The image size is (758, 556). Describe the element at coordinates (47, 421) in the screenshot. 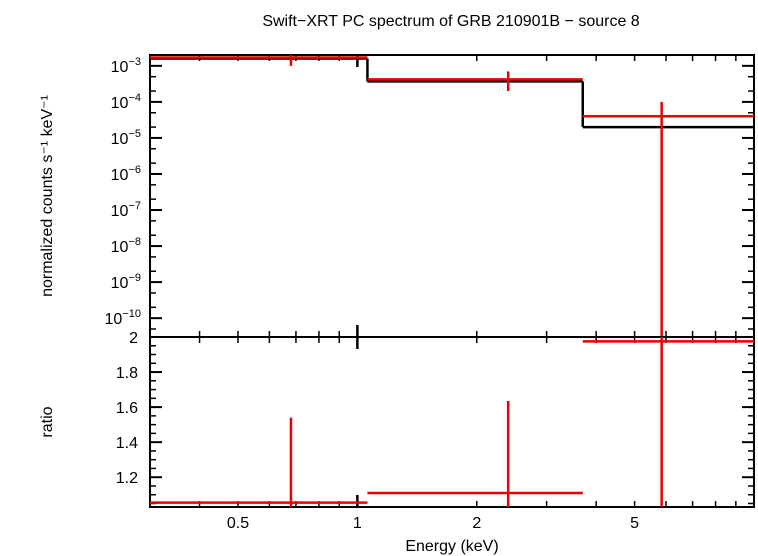

I see `ratio-y-axis-label: ratio` at that location.